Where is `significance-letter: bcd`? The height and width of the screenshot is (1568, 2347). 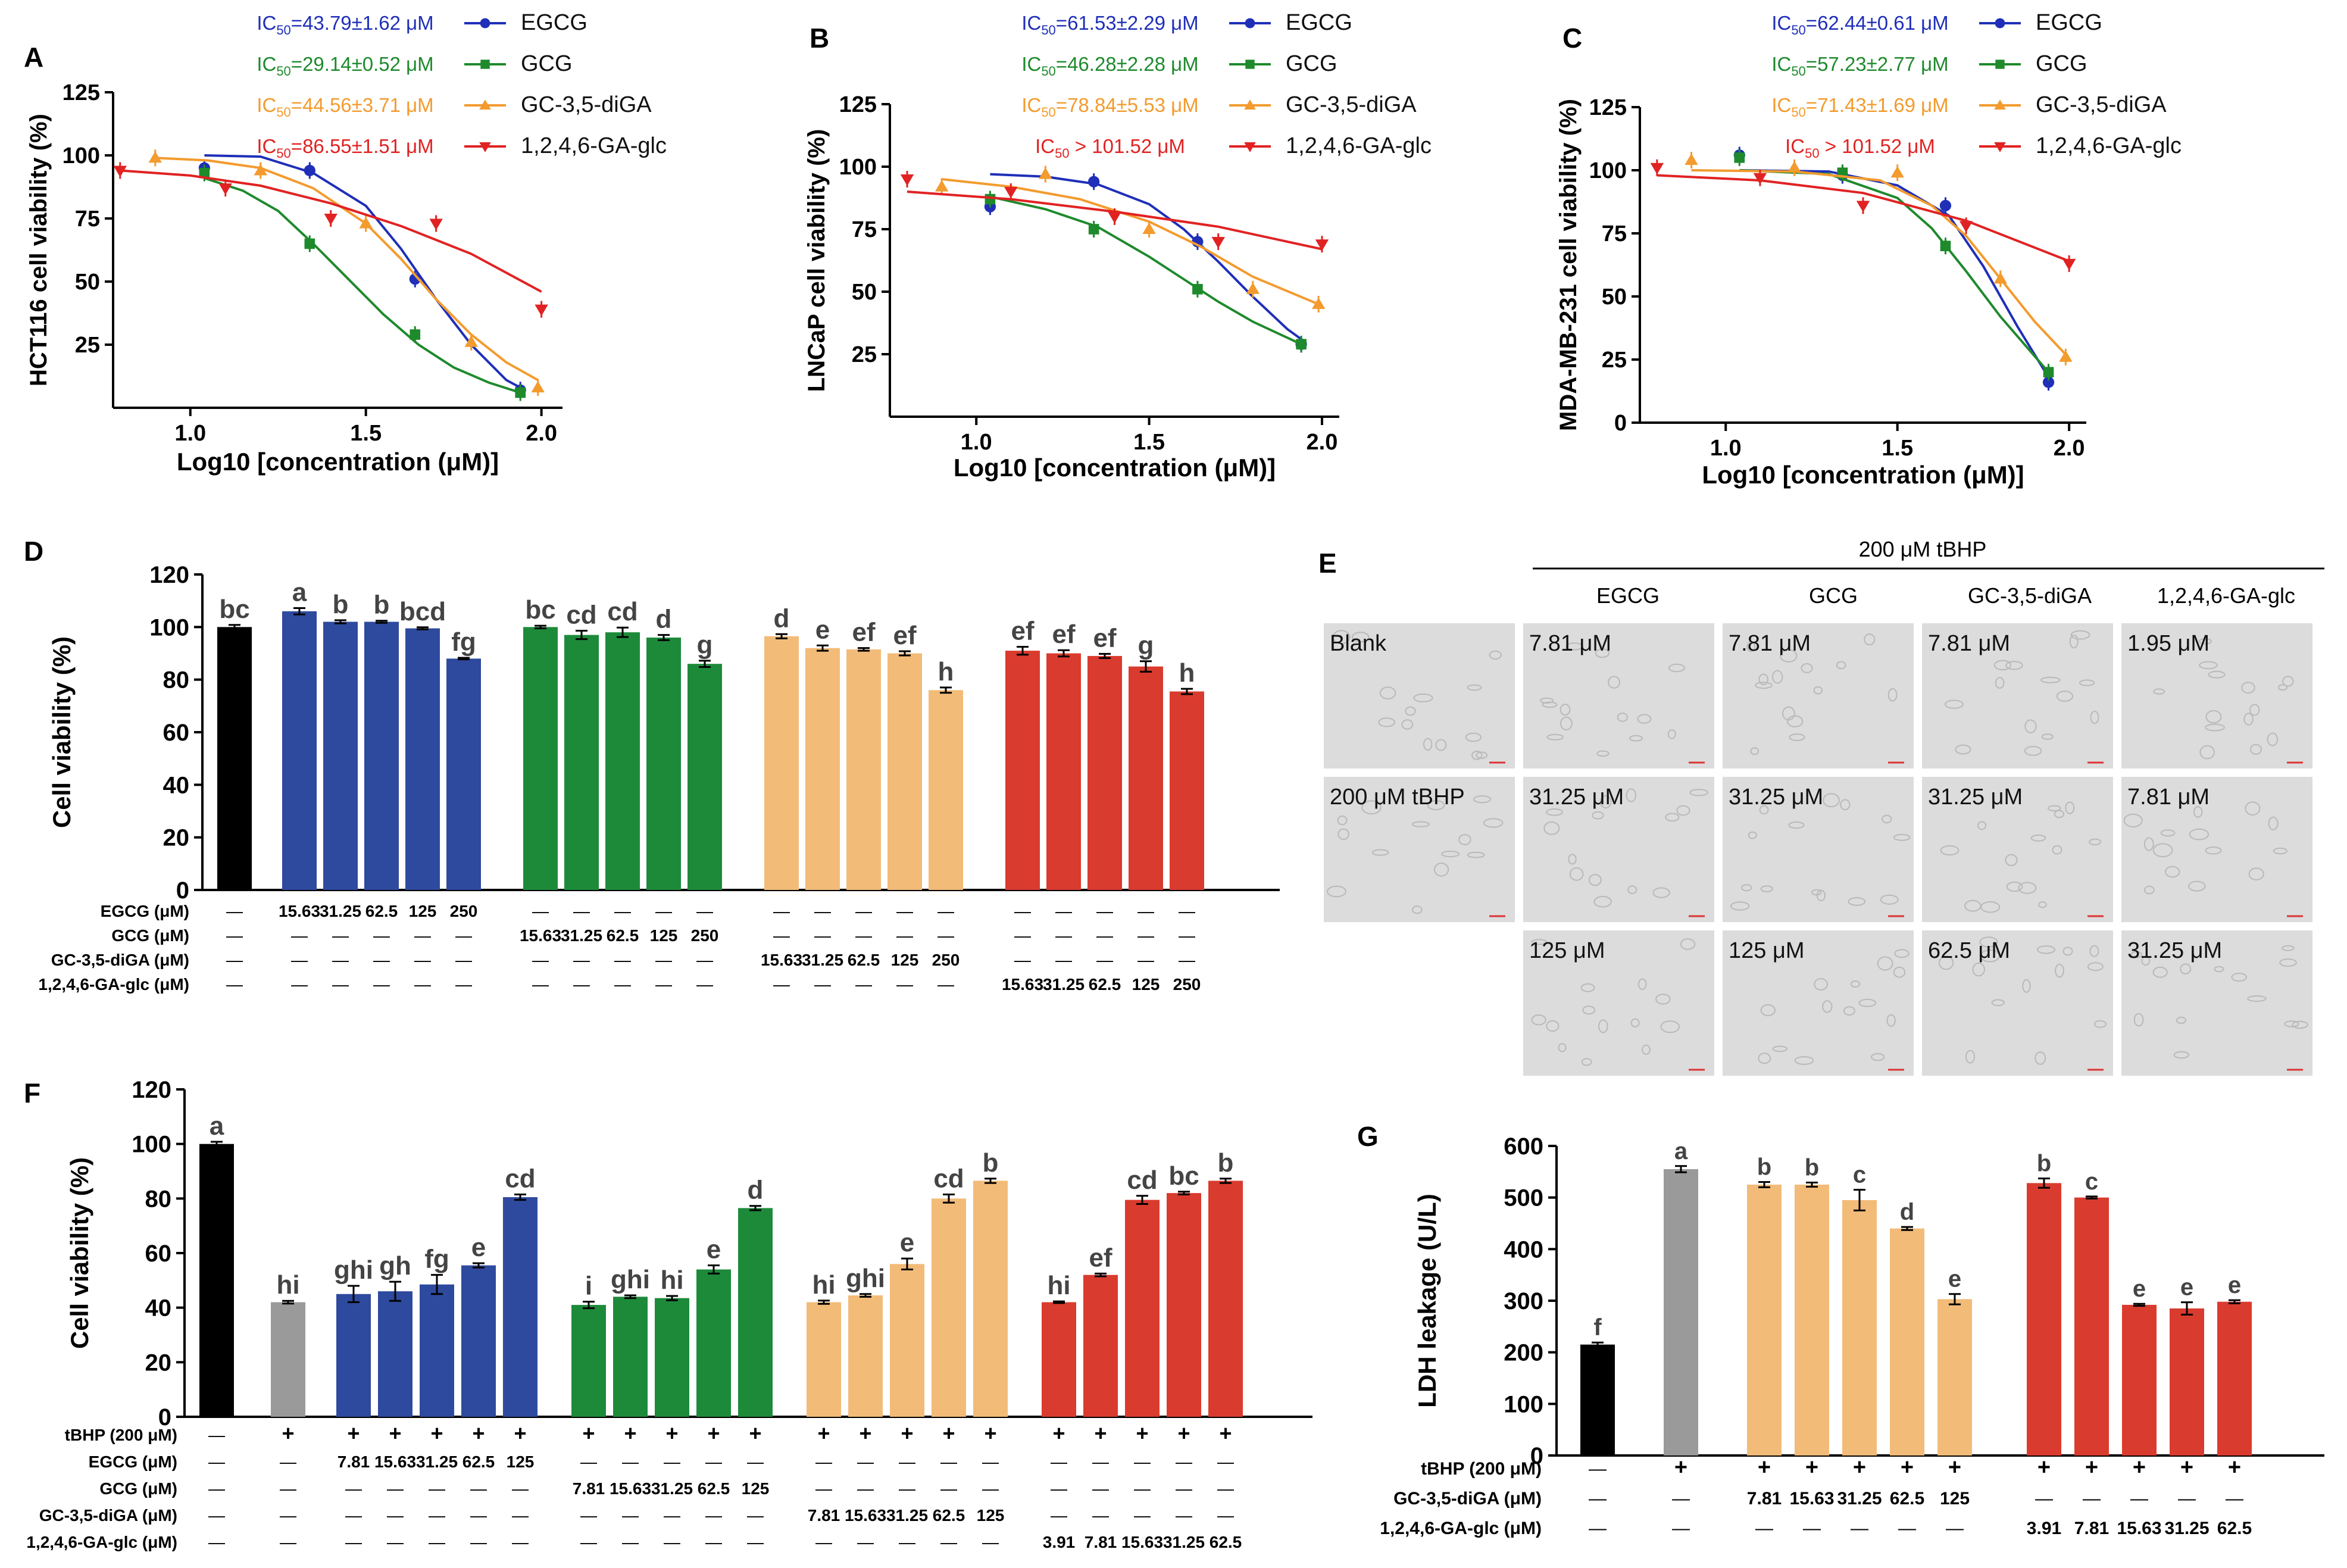
significance-letter: bcd is located at coordinates (422, 611).